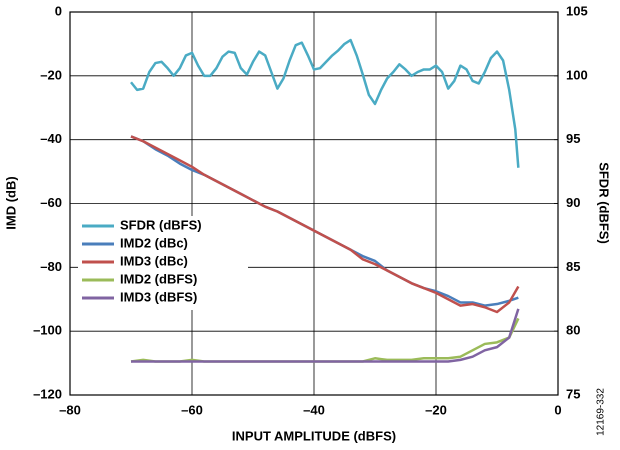 The image size is (620, 450). What do you see at coordinates (557, 409) in the screenshot?
I see `x-tick-label: 0` at bounding box center [557, 409].